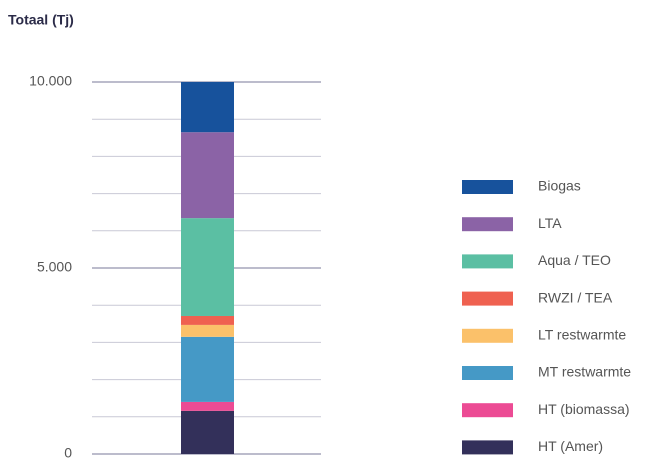 This screenshot has width=672, height=461. Describe the element at coordinates (570, 446) in the screenshot. I see `legend-label: HT (Amer)` at that location.